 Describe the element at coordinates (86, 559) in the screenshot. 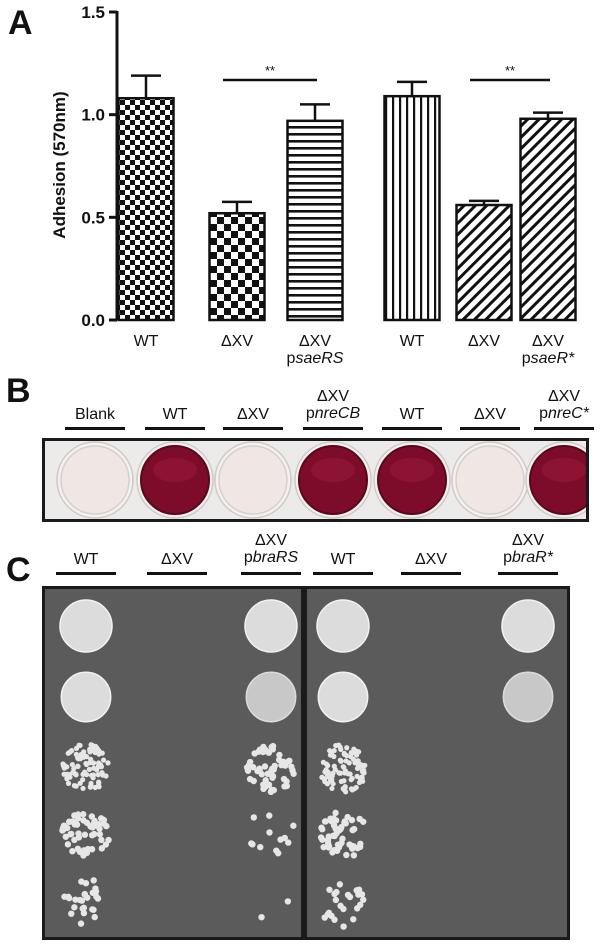

I see `column-label-line1: WT` at that location.